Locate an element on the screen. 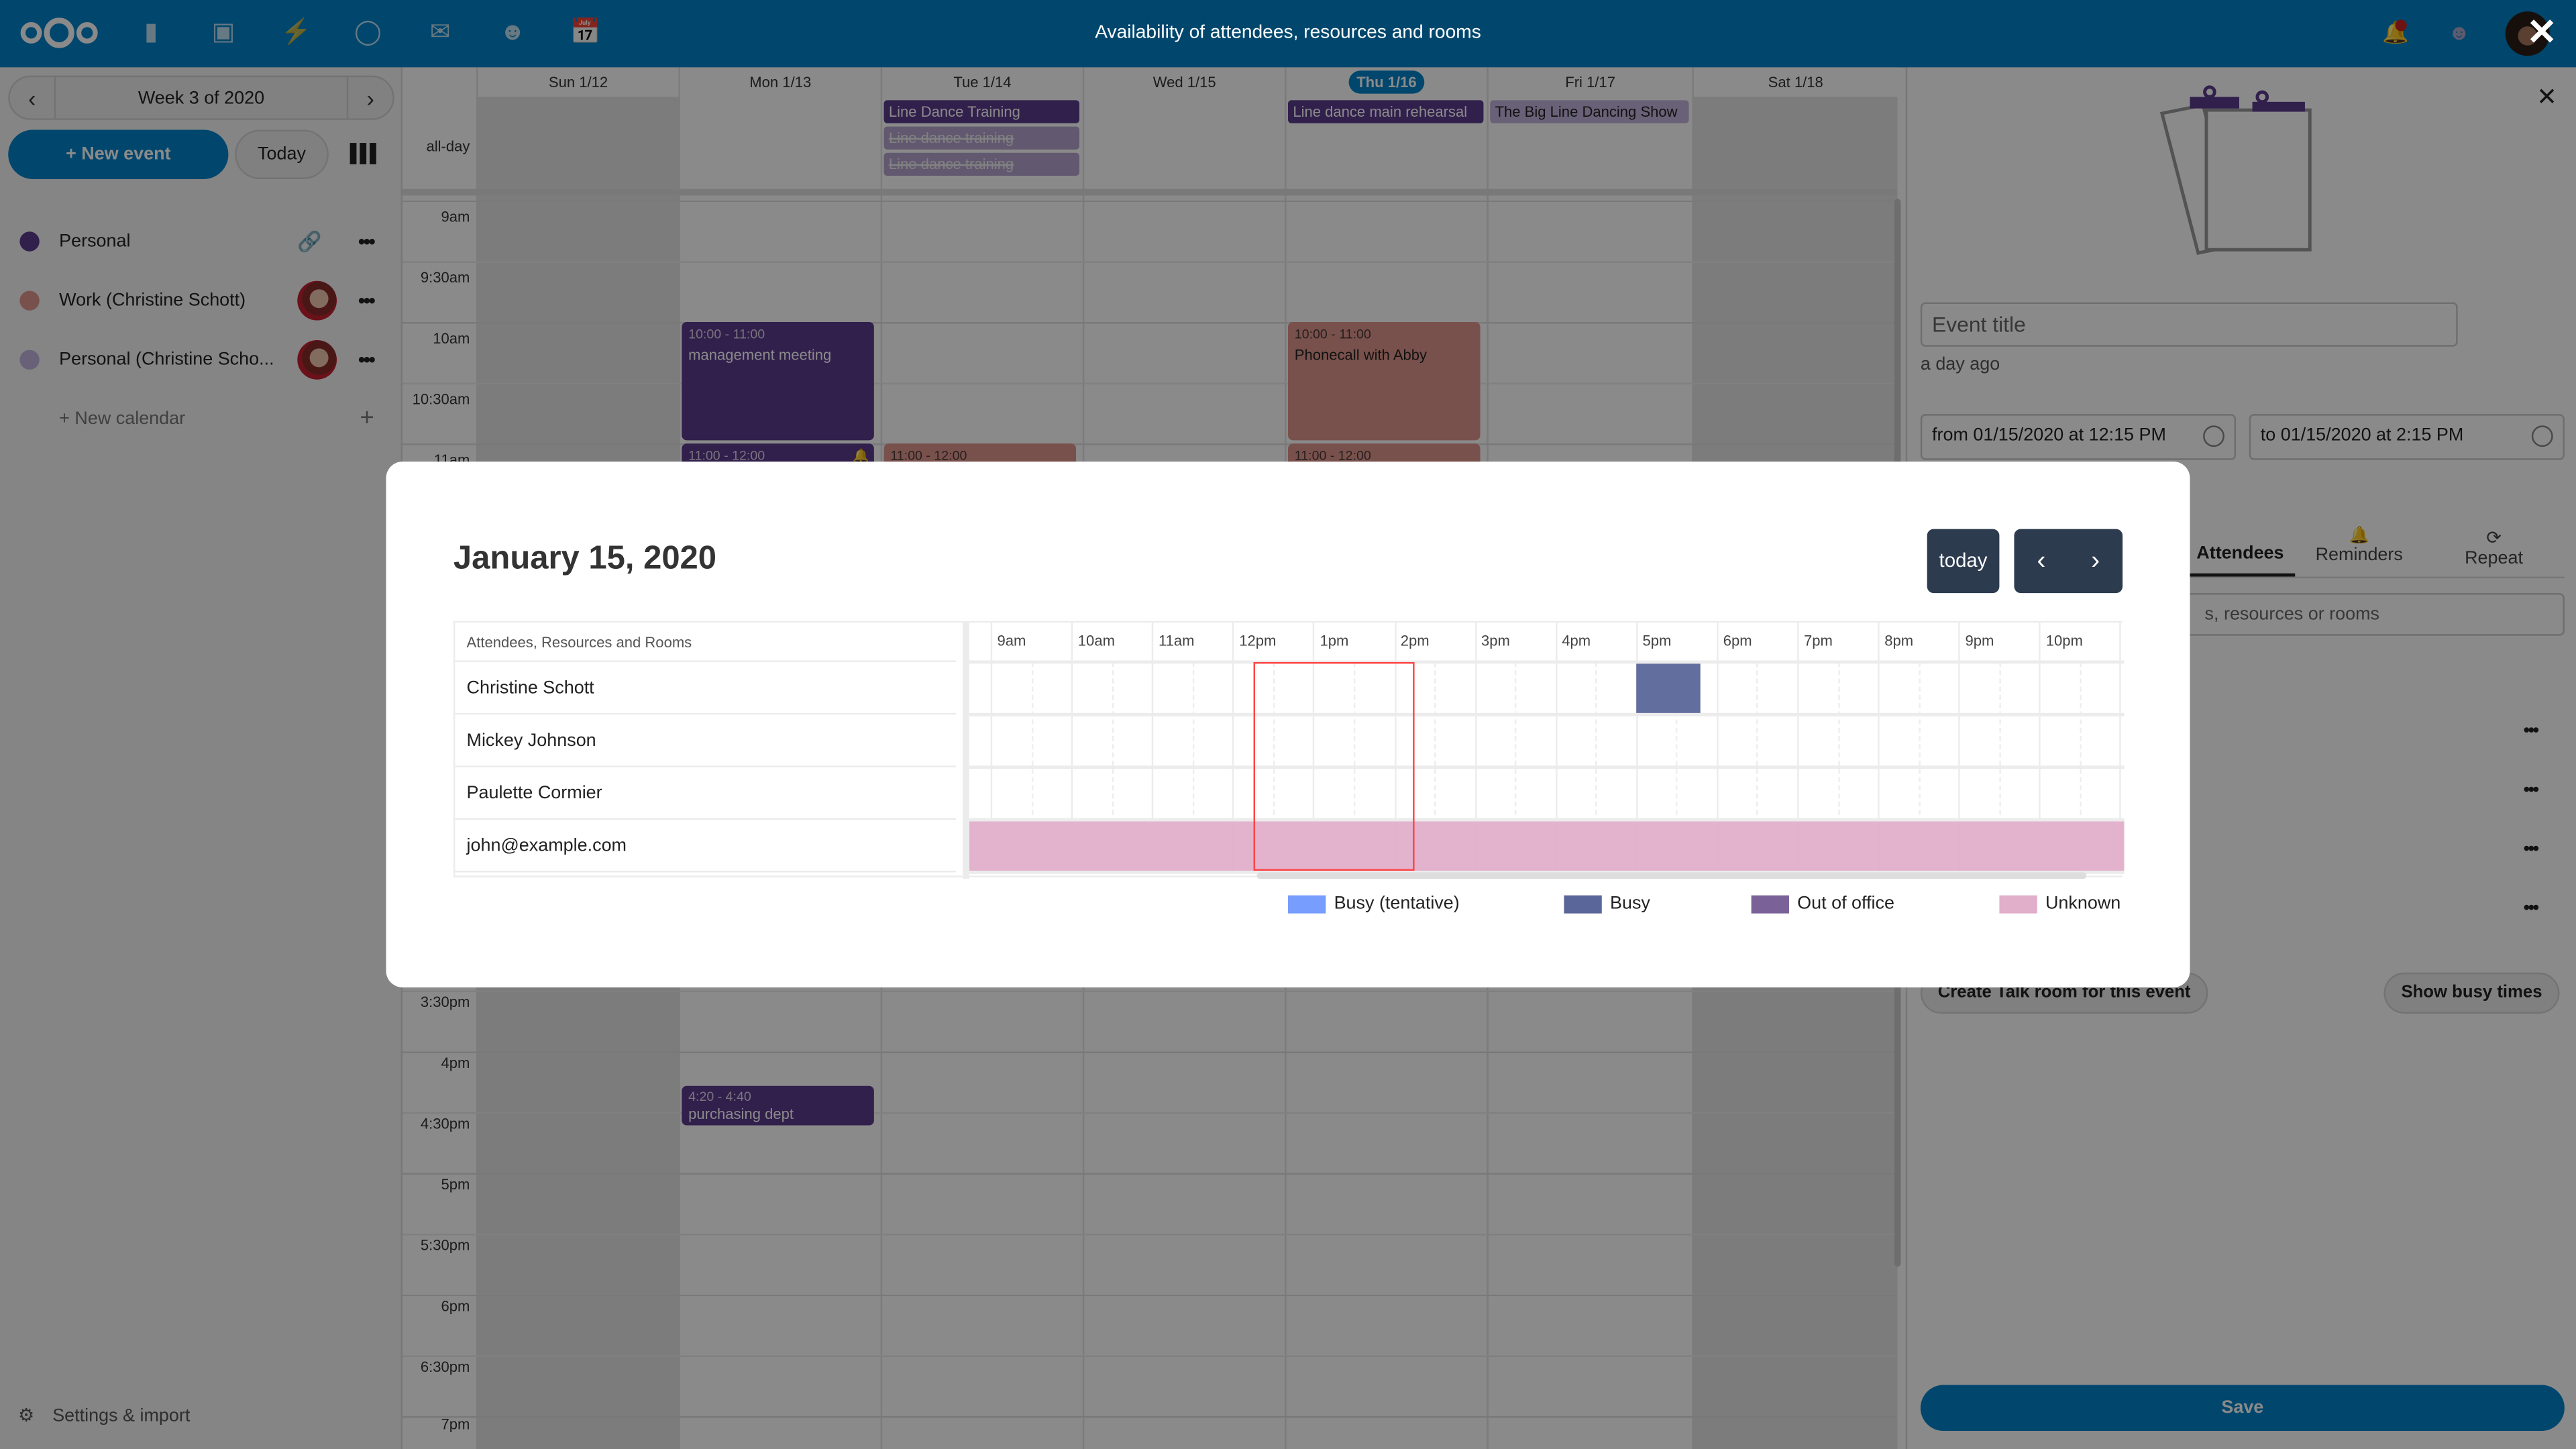 This screenshot has height=1449, width=2576. photos-icon: ▣ is located at coordinates (223, 31).